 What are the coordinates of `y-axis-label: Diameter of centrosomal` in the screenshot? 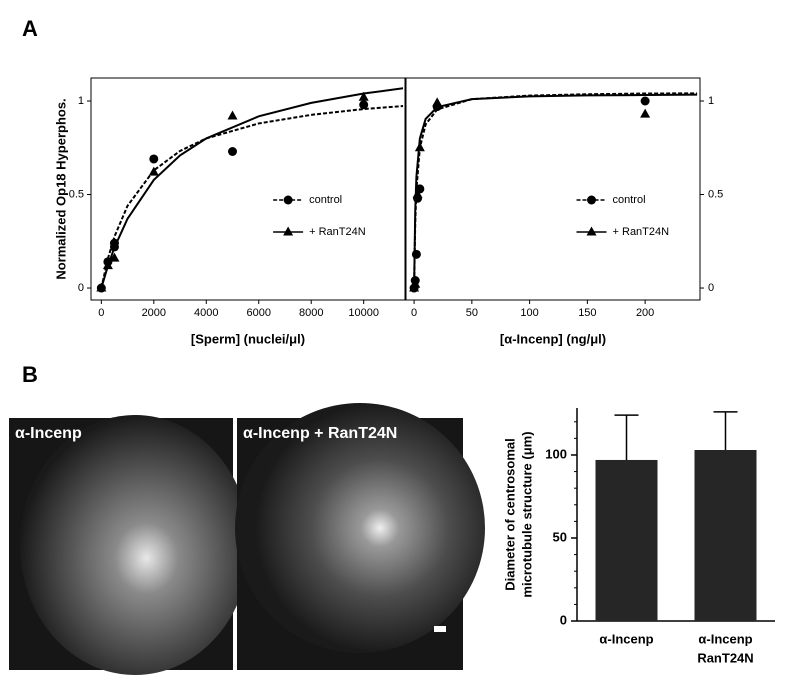 It's located at (509, 514).